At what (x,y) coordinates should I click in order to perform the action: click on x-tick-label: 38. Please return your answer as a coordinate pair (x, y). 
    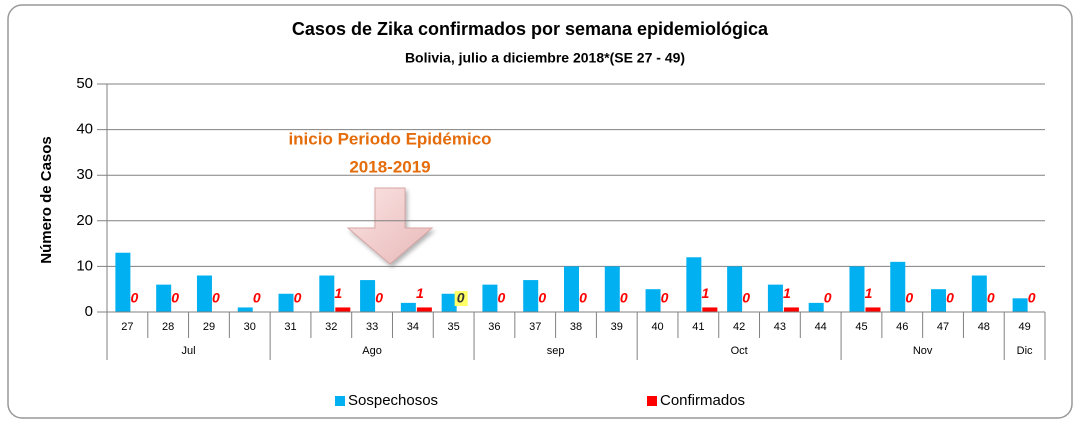
    Looking at the image, I should click on (576, 327).